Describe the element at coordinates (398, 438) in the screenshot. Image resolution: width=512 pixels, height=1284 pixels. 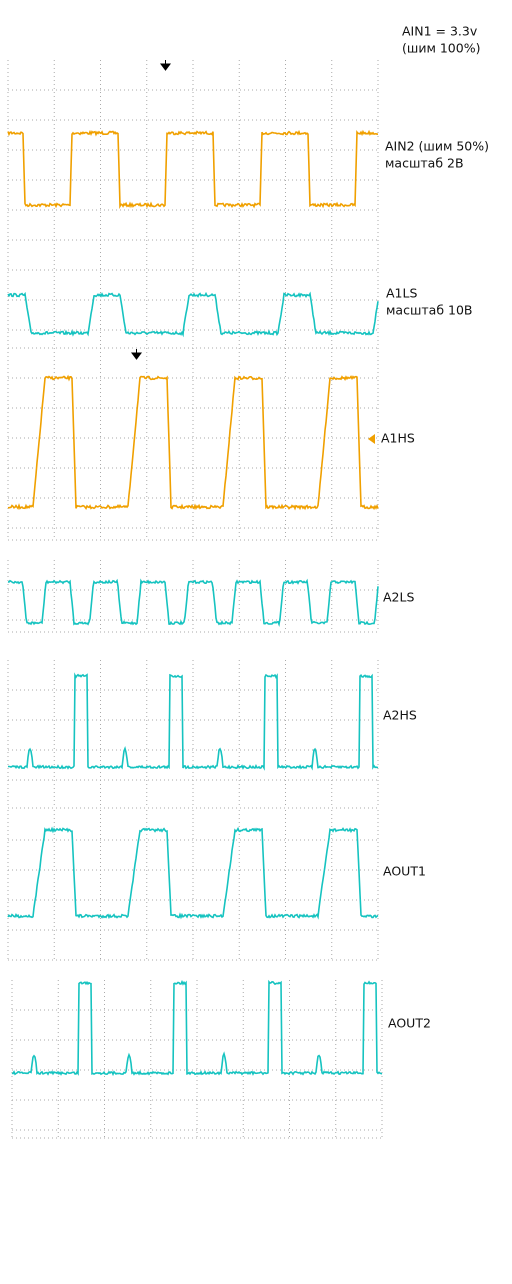
I see `label: A1HS` at that location.